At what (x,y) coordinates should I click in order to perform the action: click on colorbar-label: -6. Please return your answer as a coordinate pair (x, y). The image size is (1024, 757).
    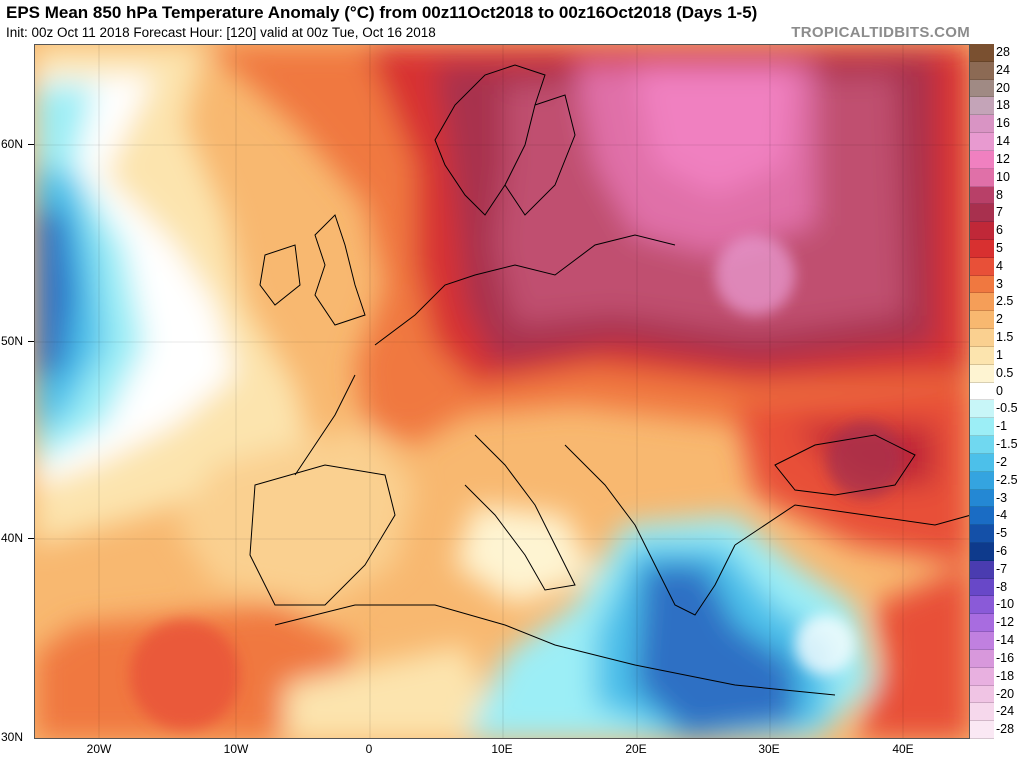
    Looking at the image, I should click on (1002, 550).